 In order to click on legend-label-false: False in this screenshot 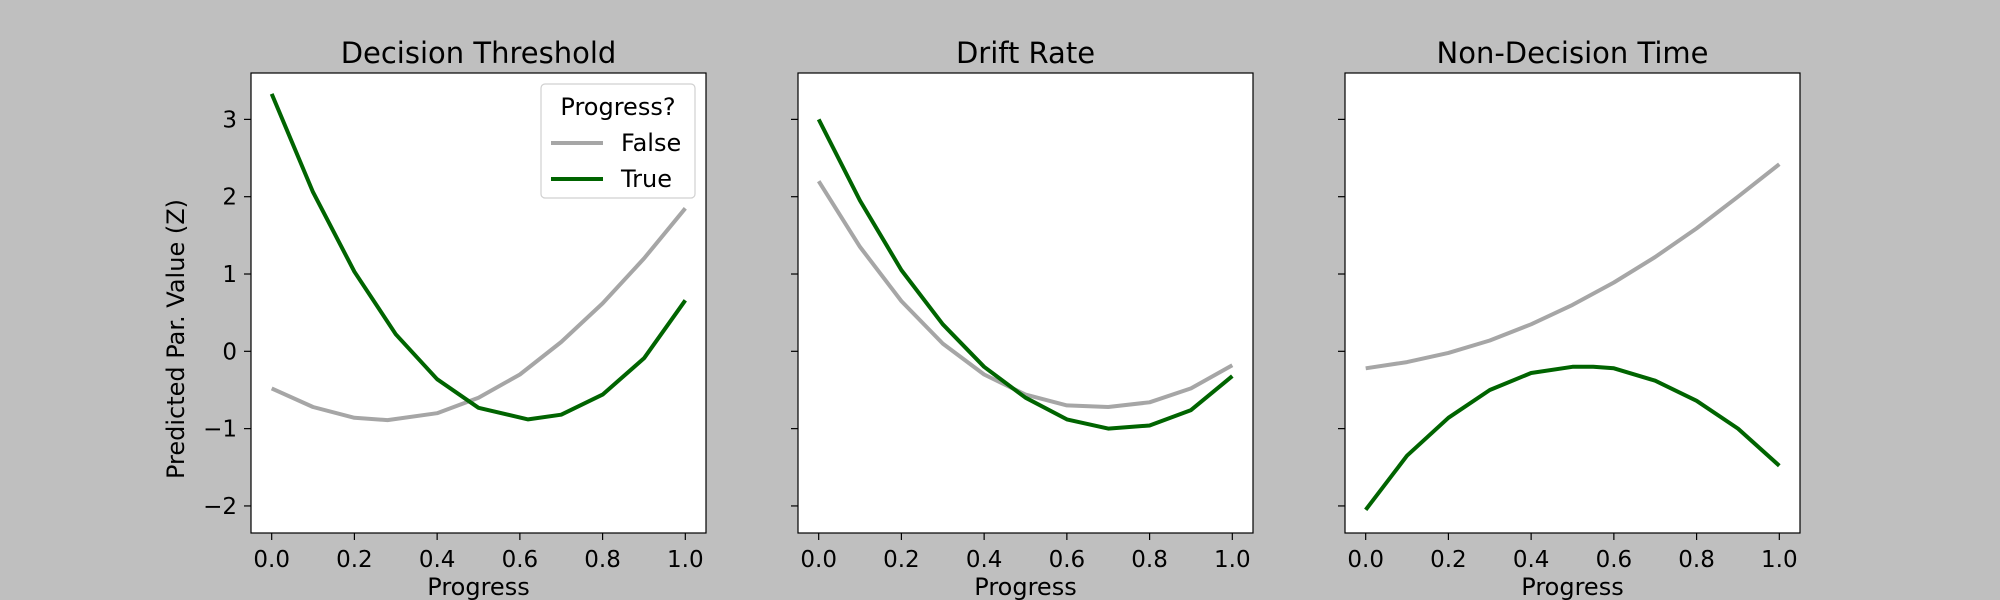, I will do `click(651, 143)`.